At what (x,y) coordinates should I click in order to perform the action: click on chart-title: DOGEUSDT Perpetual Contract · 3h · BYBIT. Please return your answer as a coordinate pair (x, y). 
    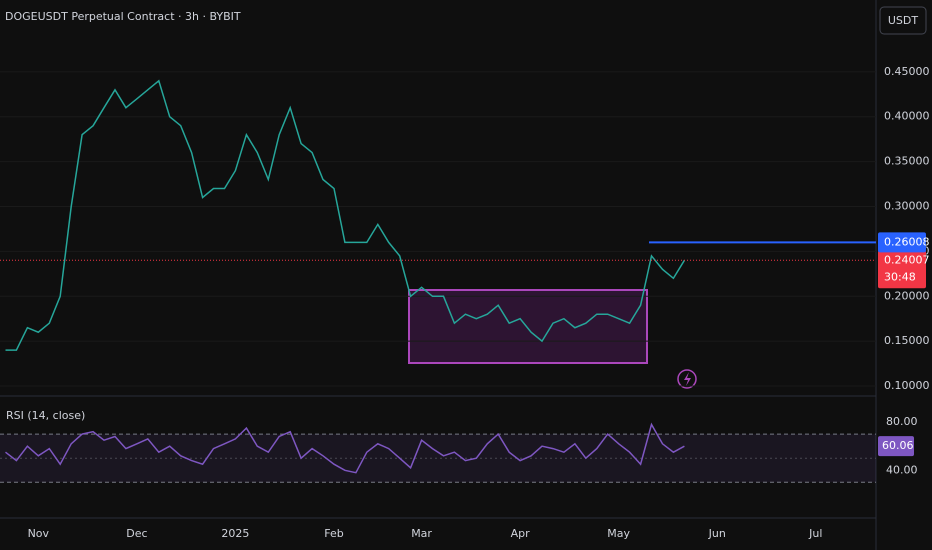
    Looking at the image, I should click on (123, 16).